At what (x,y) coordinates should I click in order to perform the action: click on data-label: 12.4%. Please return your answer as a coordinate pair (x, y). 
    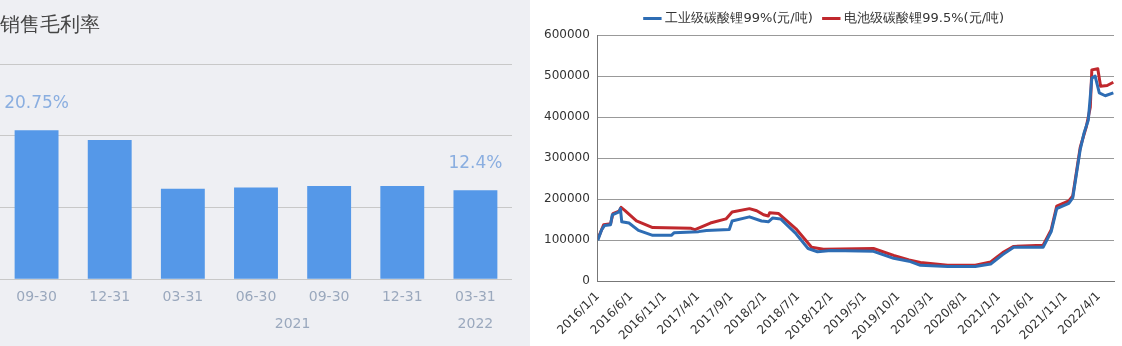
    Looking at the image, I should click on (475, 162).